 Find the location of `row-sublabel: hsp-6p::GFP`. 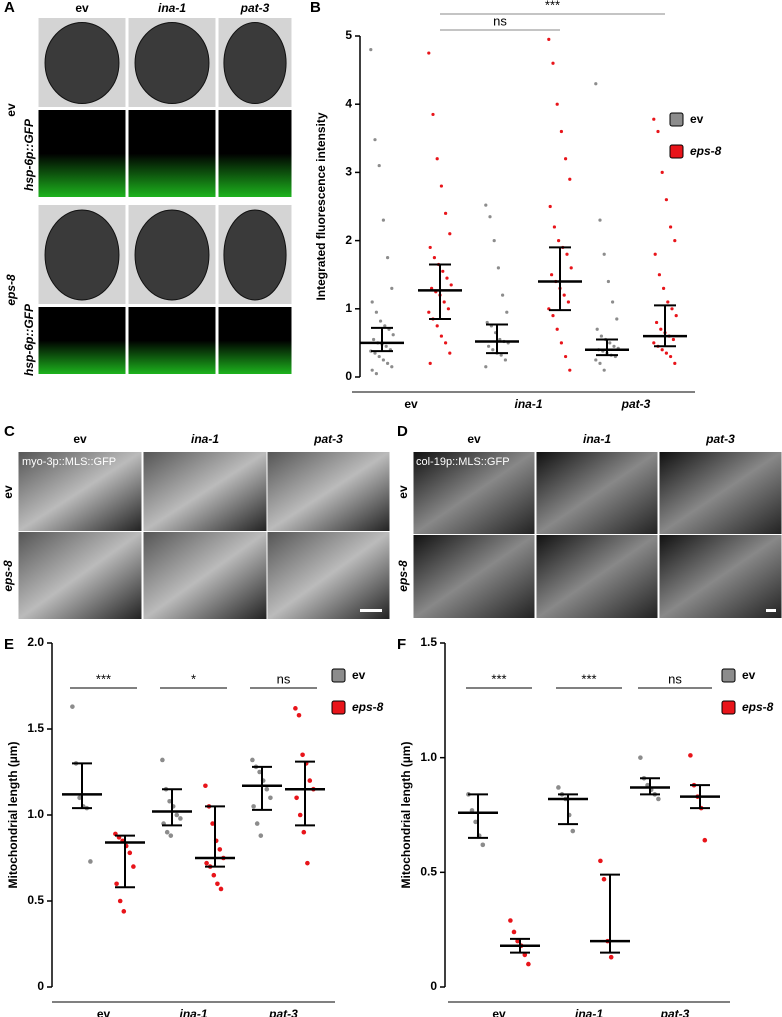

row-sublabel: hsp-6p::GFP is located at coordinates (29, 154).